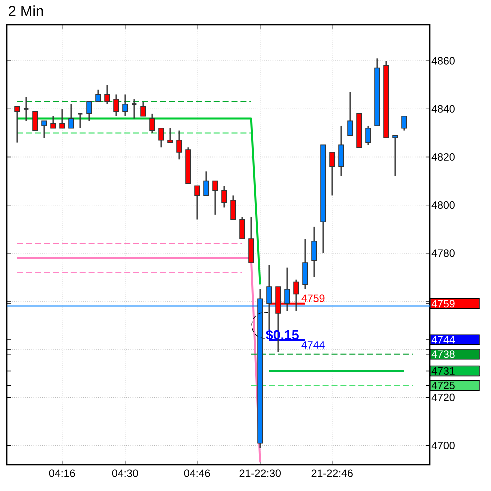 Image resolution: width=491 pixels, height=491 pixels. Describe the element at coordinates (26, 11) in the screenshot. I see `chart-title: 2 Min` at that location.